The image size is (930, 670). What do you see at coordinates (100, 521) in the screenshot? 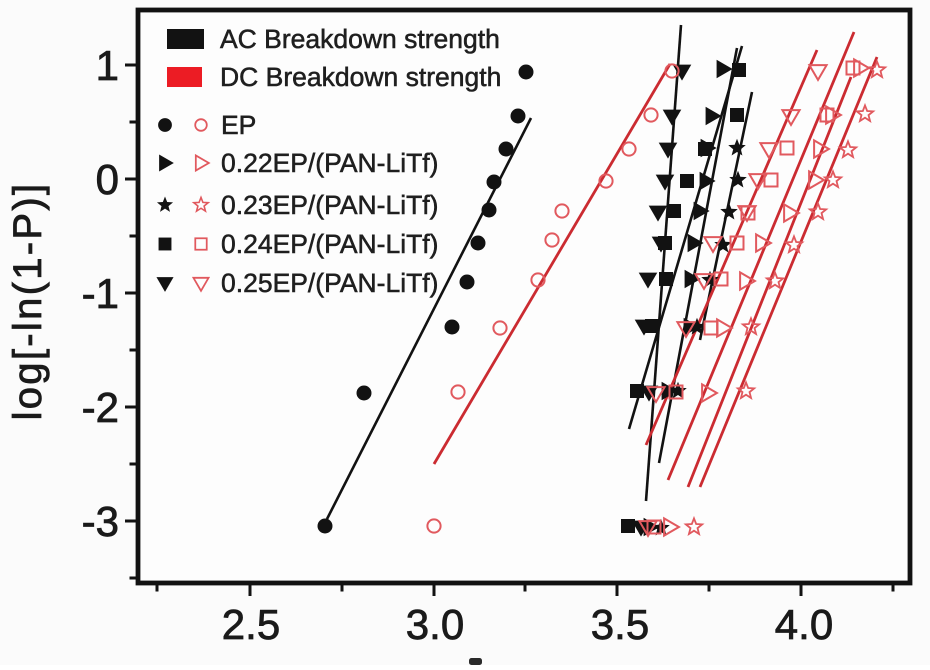
I see `svg-text: -3` at bounding box center [100, 521].